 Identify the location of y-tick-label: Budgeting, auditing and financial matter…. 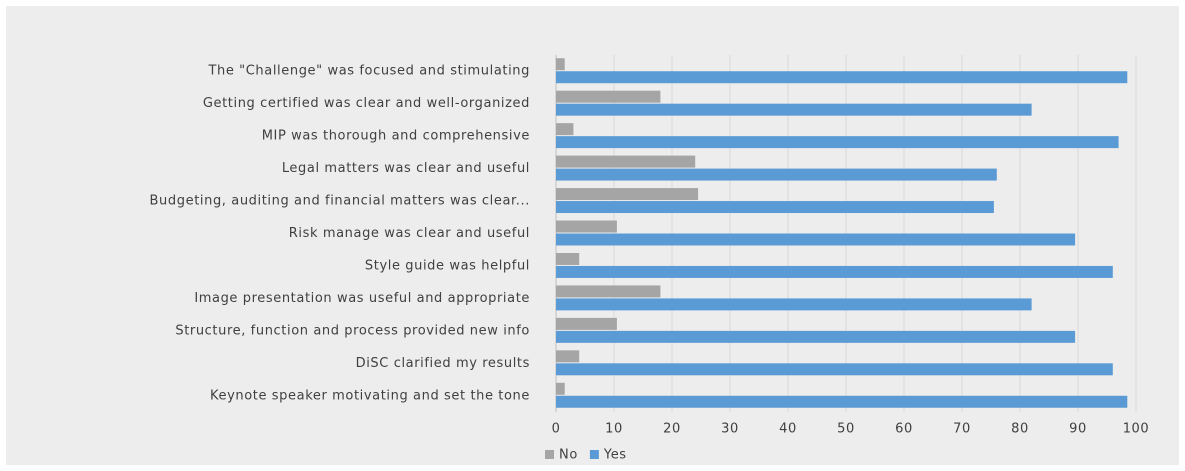
(340, 201).